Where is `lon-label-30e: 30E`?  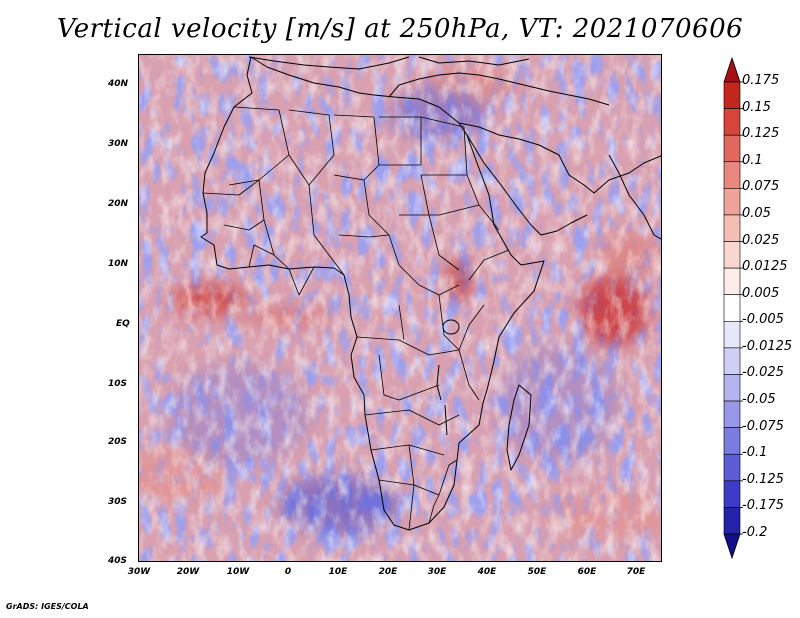
lon-label-30e: 30E is located at coordinates (437, 572).